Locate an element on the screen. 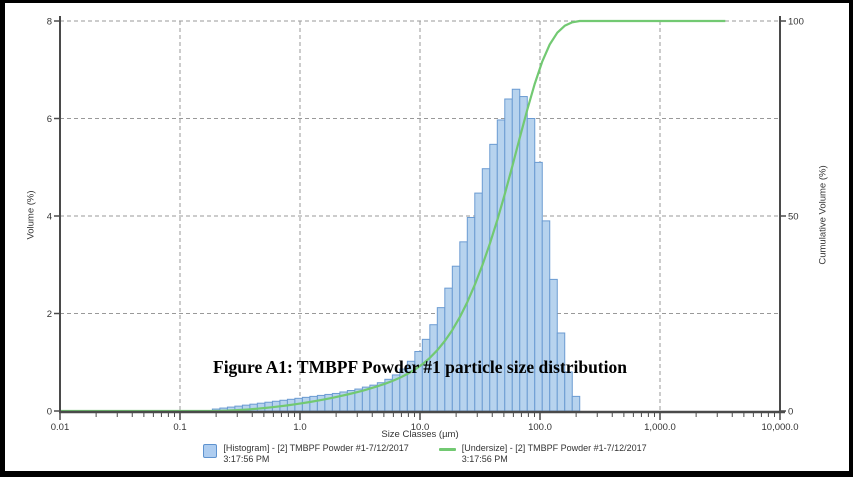 The height and width of the screenshot is (477, 853). y-axis-label-left: Volume (%) is located at coordinates (31, 215).